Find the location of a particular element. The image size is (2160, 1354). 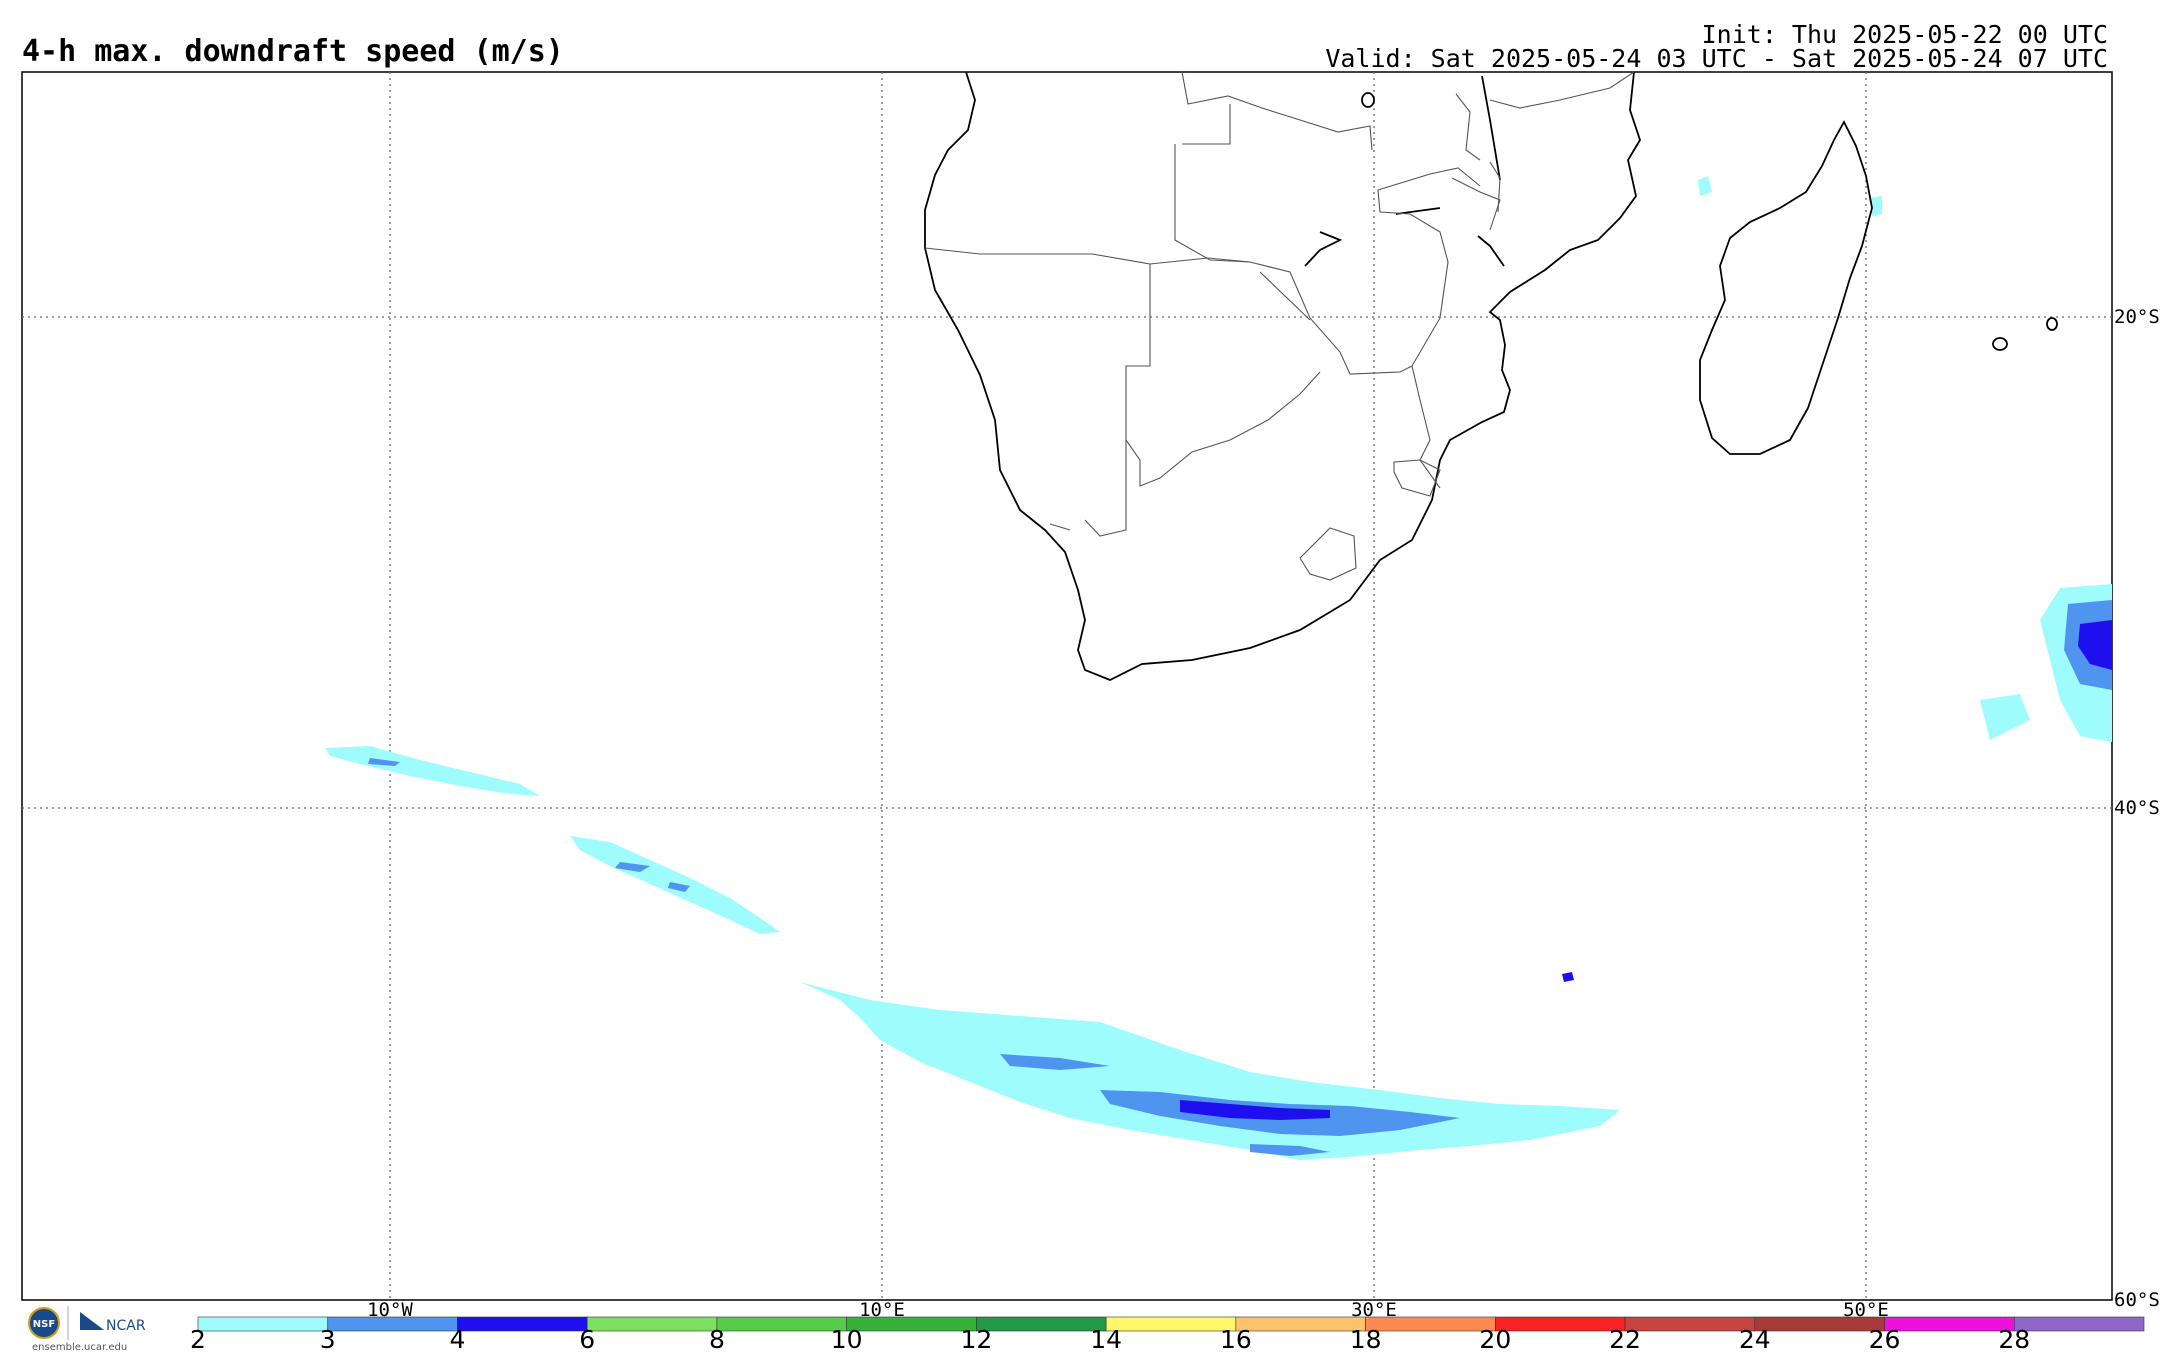

downdraft-core-strong is located at coordinates (1255, 1110).